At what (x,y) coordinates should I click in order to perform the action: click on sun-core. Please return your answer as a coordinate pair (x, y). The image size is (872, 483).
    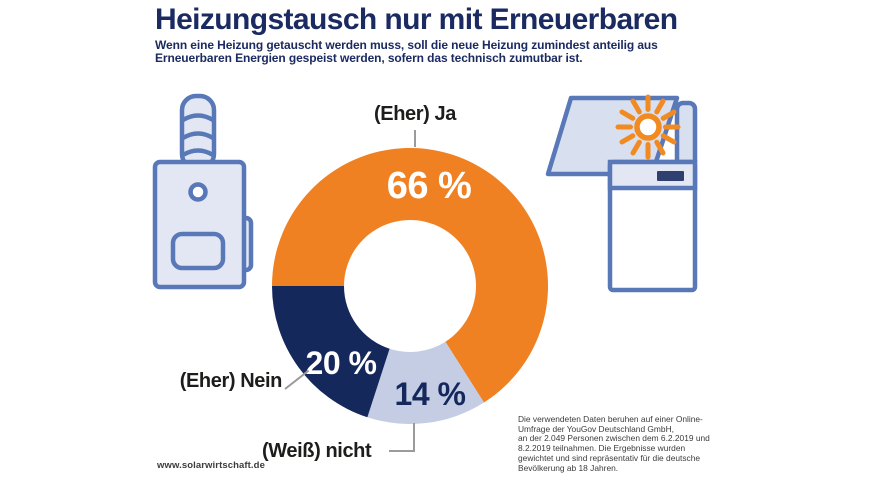
    Looking at the image, I should click on (648, 127).